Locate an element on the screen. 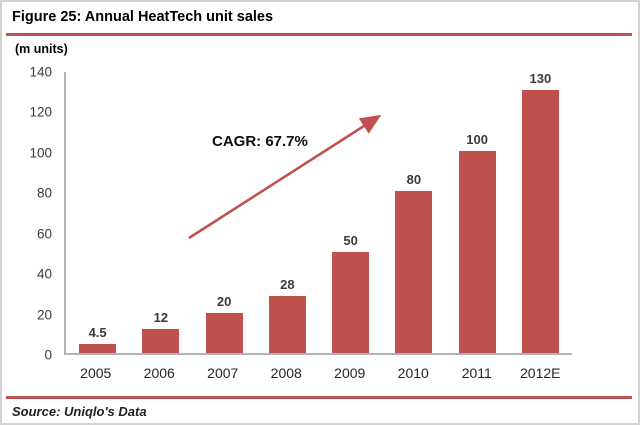 The image size is (640, 425). bar-slot: 20 is located at coordinates (224, 324).